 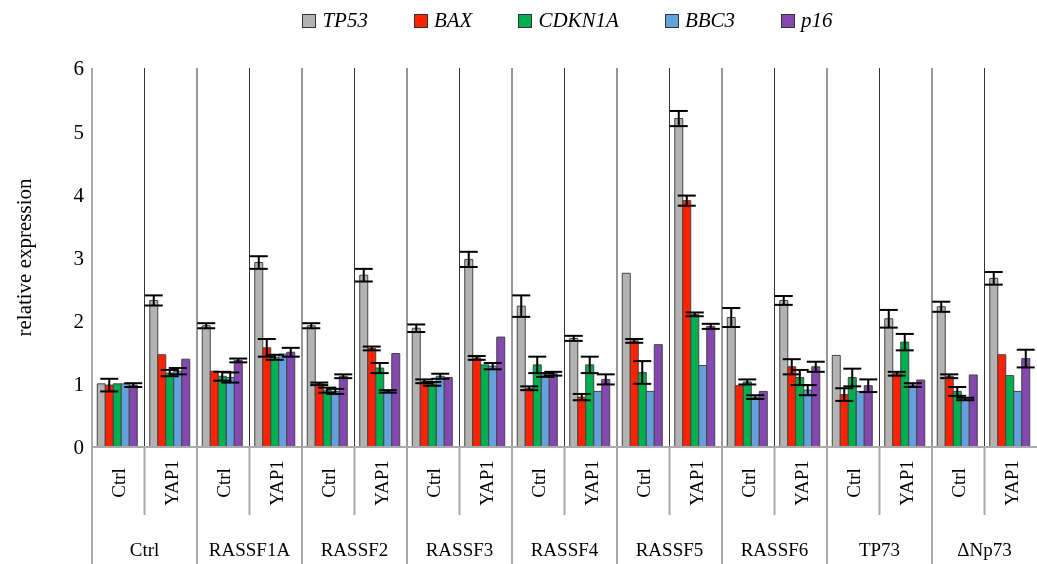 I want to click on y-tick-label: 5, so click(x=78, y=131).